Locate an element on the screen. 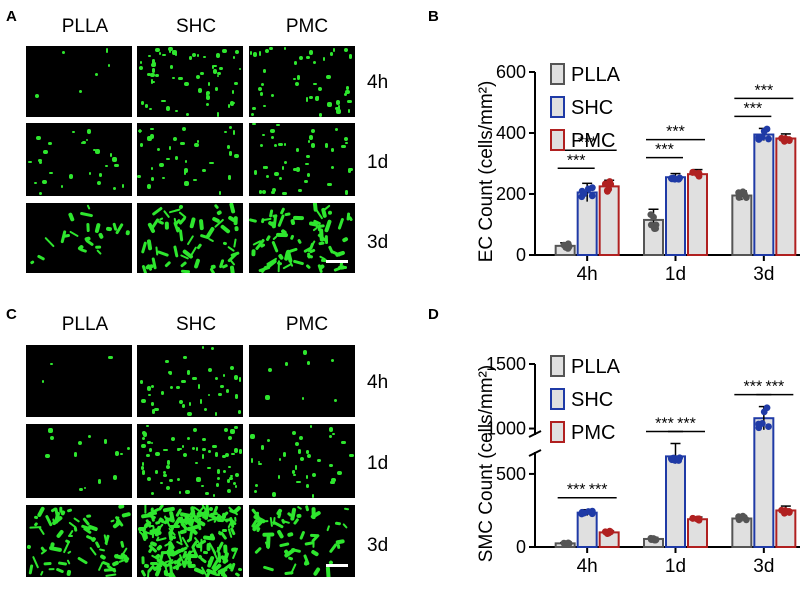  legend-swatch-pmc is located at coordinates (557, 140).